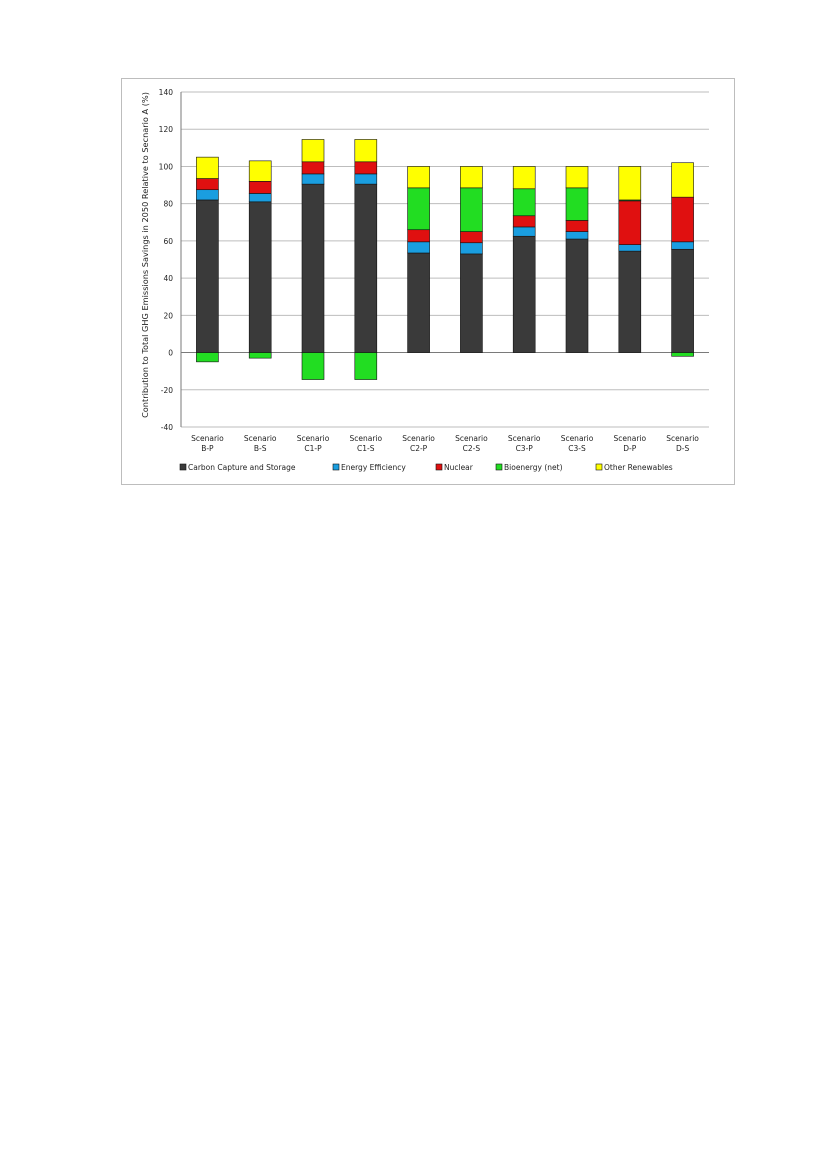 The image size is (827, 1169). I want to click on y-tick-label: 40, so click(168, 278).